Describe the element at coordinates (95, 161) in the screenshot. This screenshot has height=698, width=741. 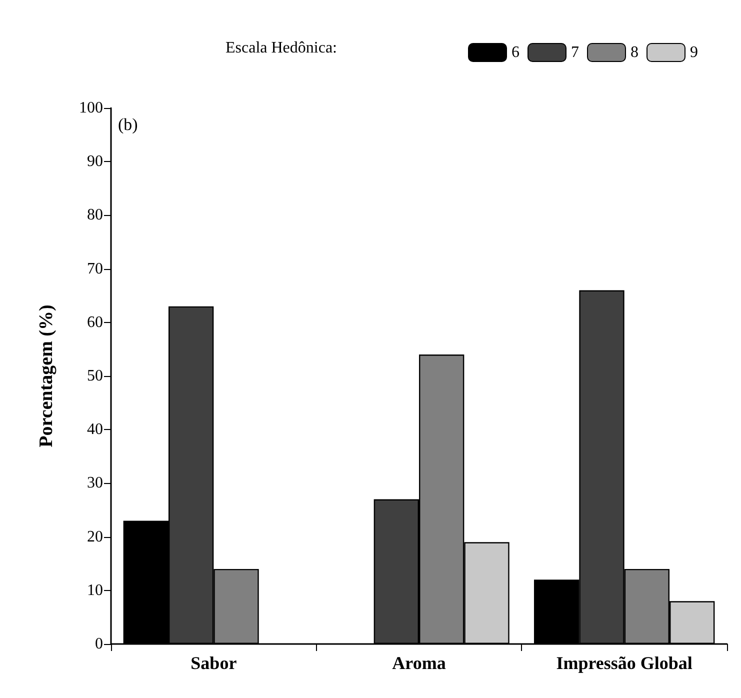
I see `y-tick-label: 90` at that location.